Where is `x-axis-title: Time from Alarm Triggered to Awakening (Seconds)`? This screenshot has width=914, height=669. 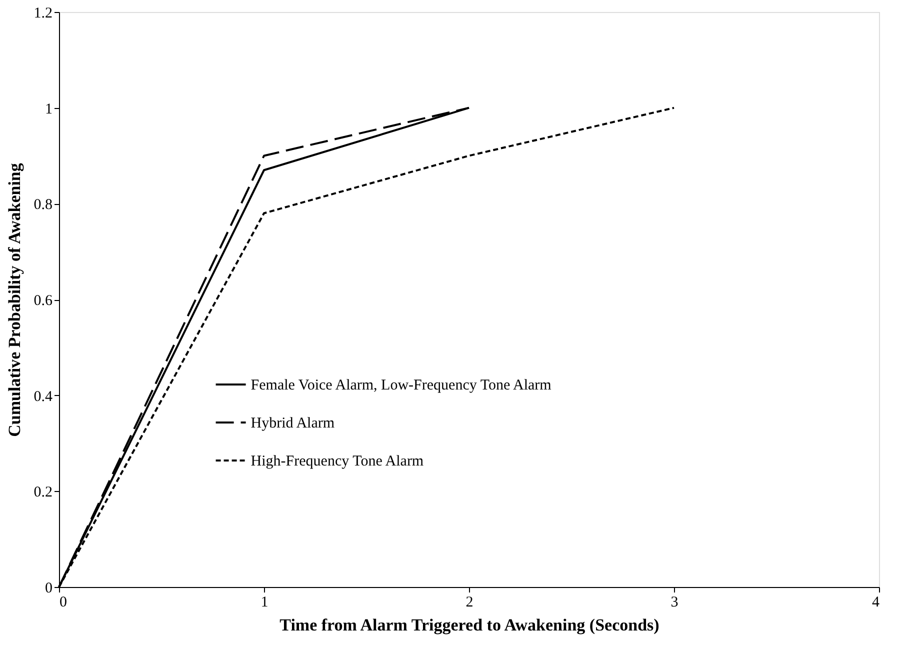
x-axis-title: Time from Alarm Triggered to Awakening (Seconds) is located at coordinates (470, 625).